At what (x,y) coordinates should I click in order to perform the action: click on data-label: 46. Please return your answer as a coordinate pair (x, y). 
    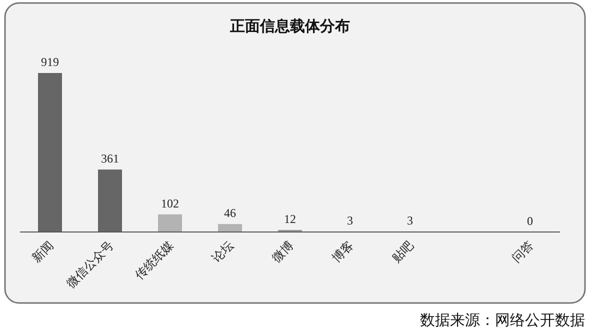
    Looking at the image, I should click on (230, 213).